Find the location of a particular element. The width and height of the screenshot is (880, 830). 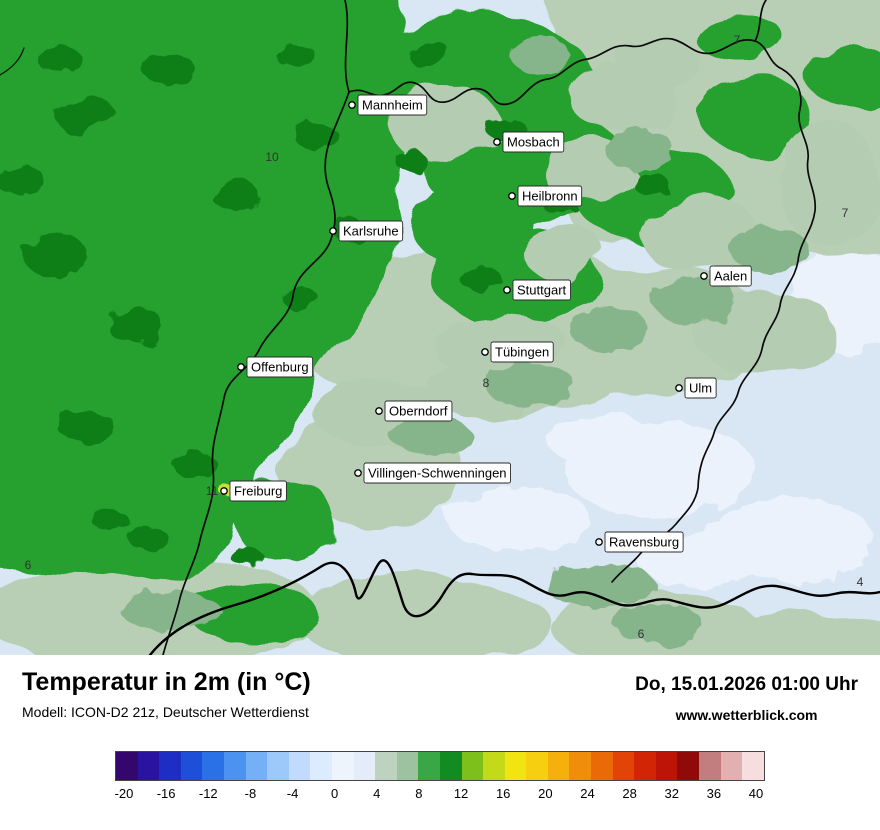

city-label: Ravensburg is located at coordinates (644, 542).